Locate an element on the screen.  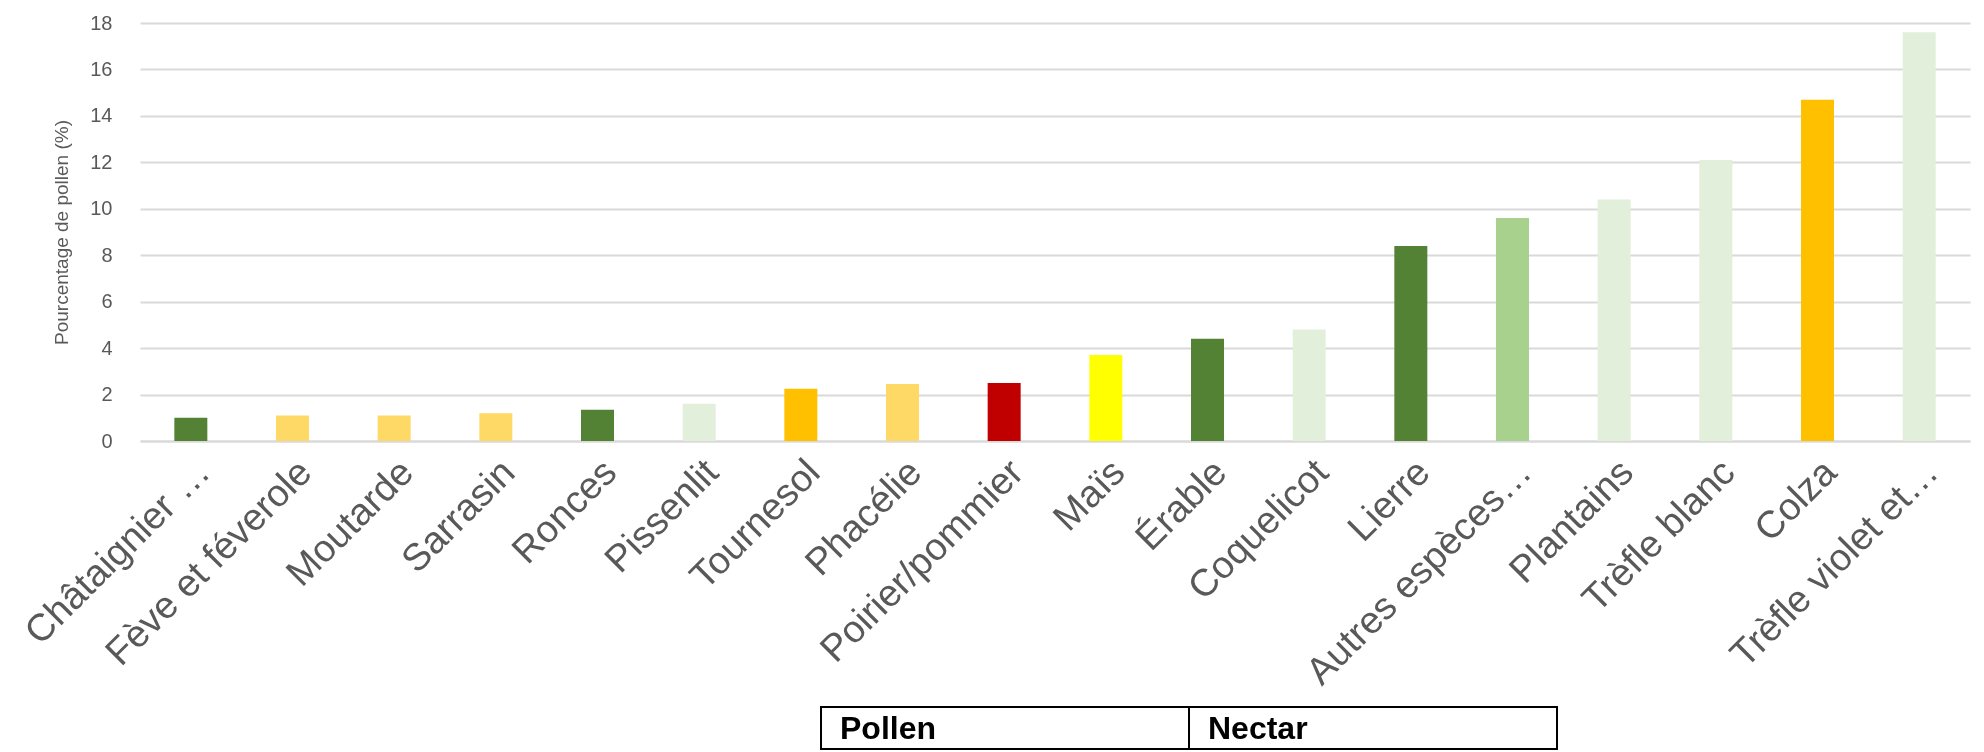
y-tick-label: 6 is located at coordinates (107, 301).